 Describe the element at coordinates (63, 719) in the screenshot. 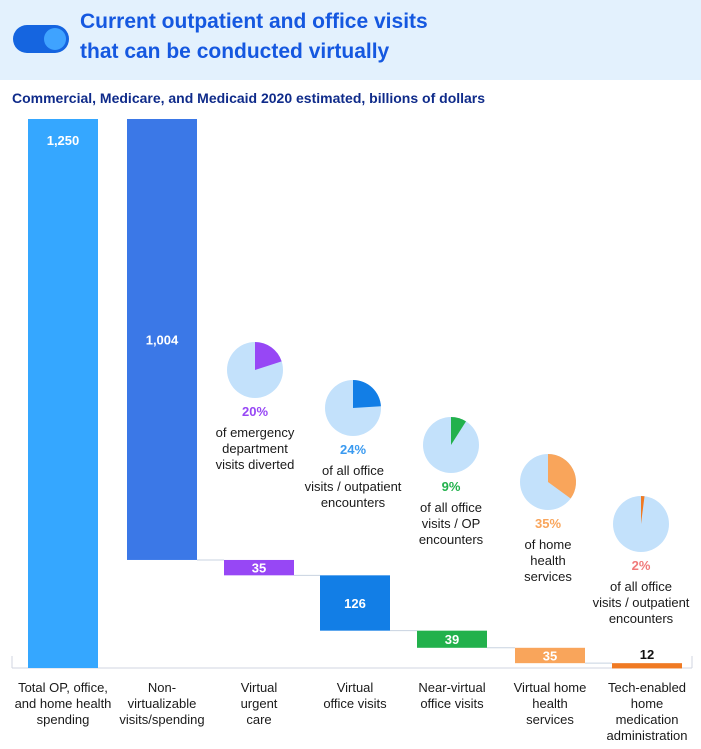

I see `category-label-0-2: spending` at that location.